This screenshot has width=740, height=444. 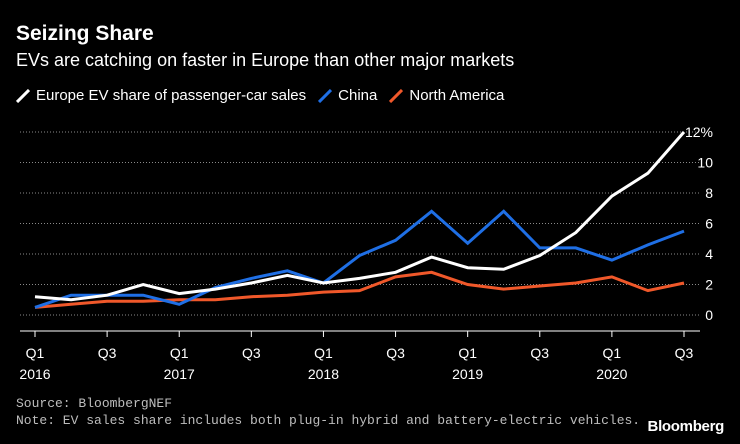 I want to click on y-tick-label-8: 8, so click(x=709, y=193).